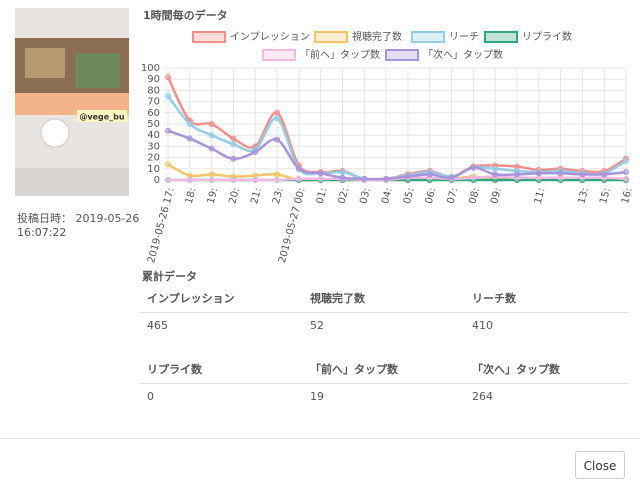 Image resolution: width=640 pixels, height=493 pixels. Describe the element at coordinates (547, 36) in the screenshot. I see `legend-label: リプライ数` at that location.